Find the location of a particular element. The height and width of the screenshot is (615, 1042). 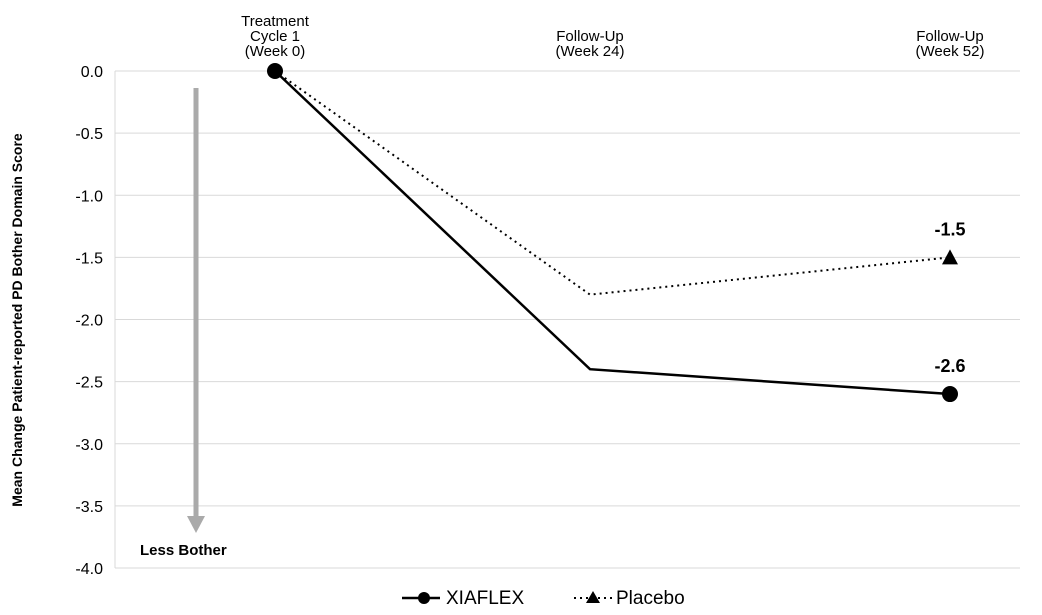

annotation-text: Less Bother is located at coordinates (183, 550).